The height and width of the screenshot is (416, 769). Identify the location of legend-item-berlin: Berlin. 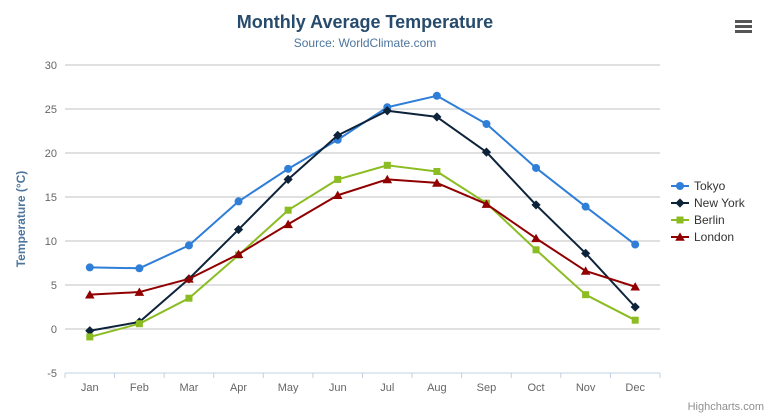
(708, 219).